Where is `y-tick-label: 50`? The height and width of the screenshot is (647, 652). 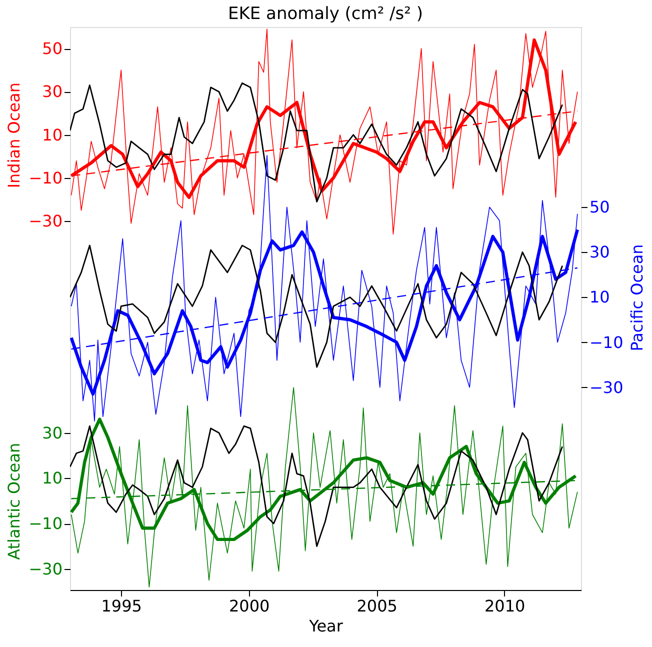
y-tick-label: 50 is located at coordinates (52, 48).